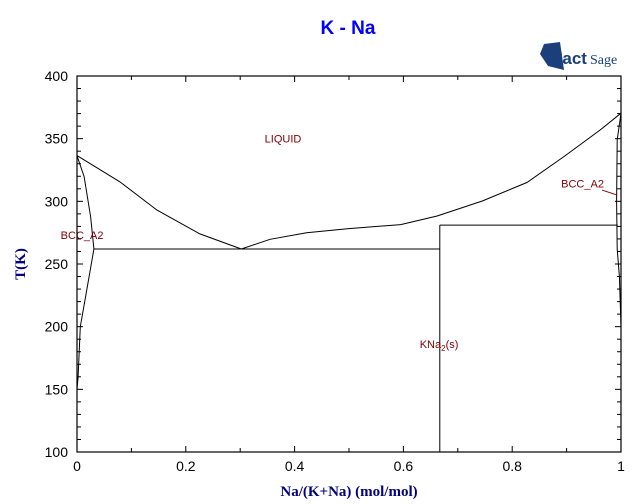 Image resolution: width=640 pixels, height=504 pixels. Describe the element at coordinates (404, 466) in the screenshot. I see `x-tick-label: 0.6` at that location.